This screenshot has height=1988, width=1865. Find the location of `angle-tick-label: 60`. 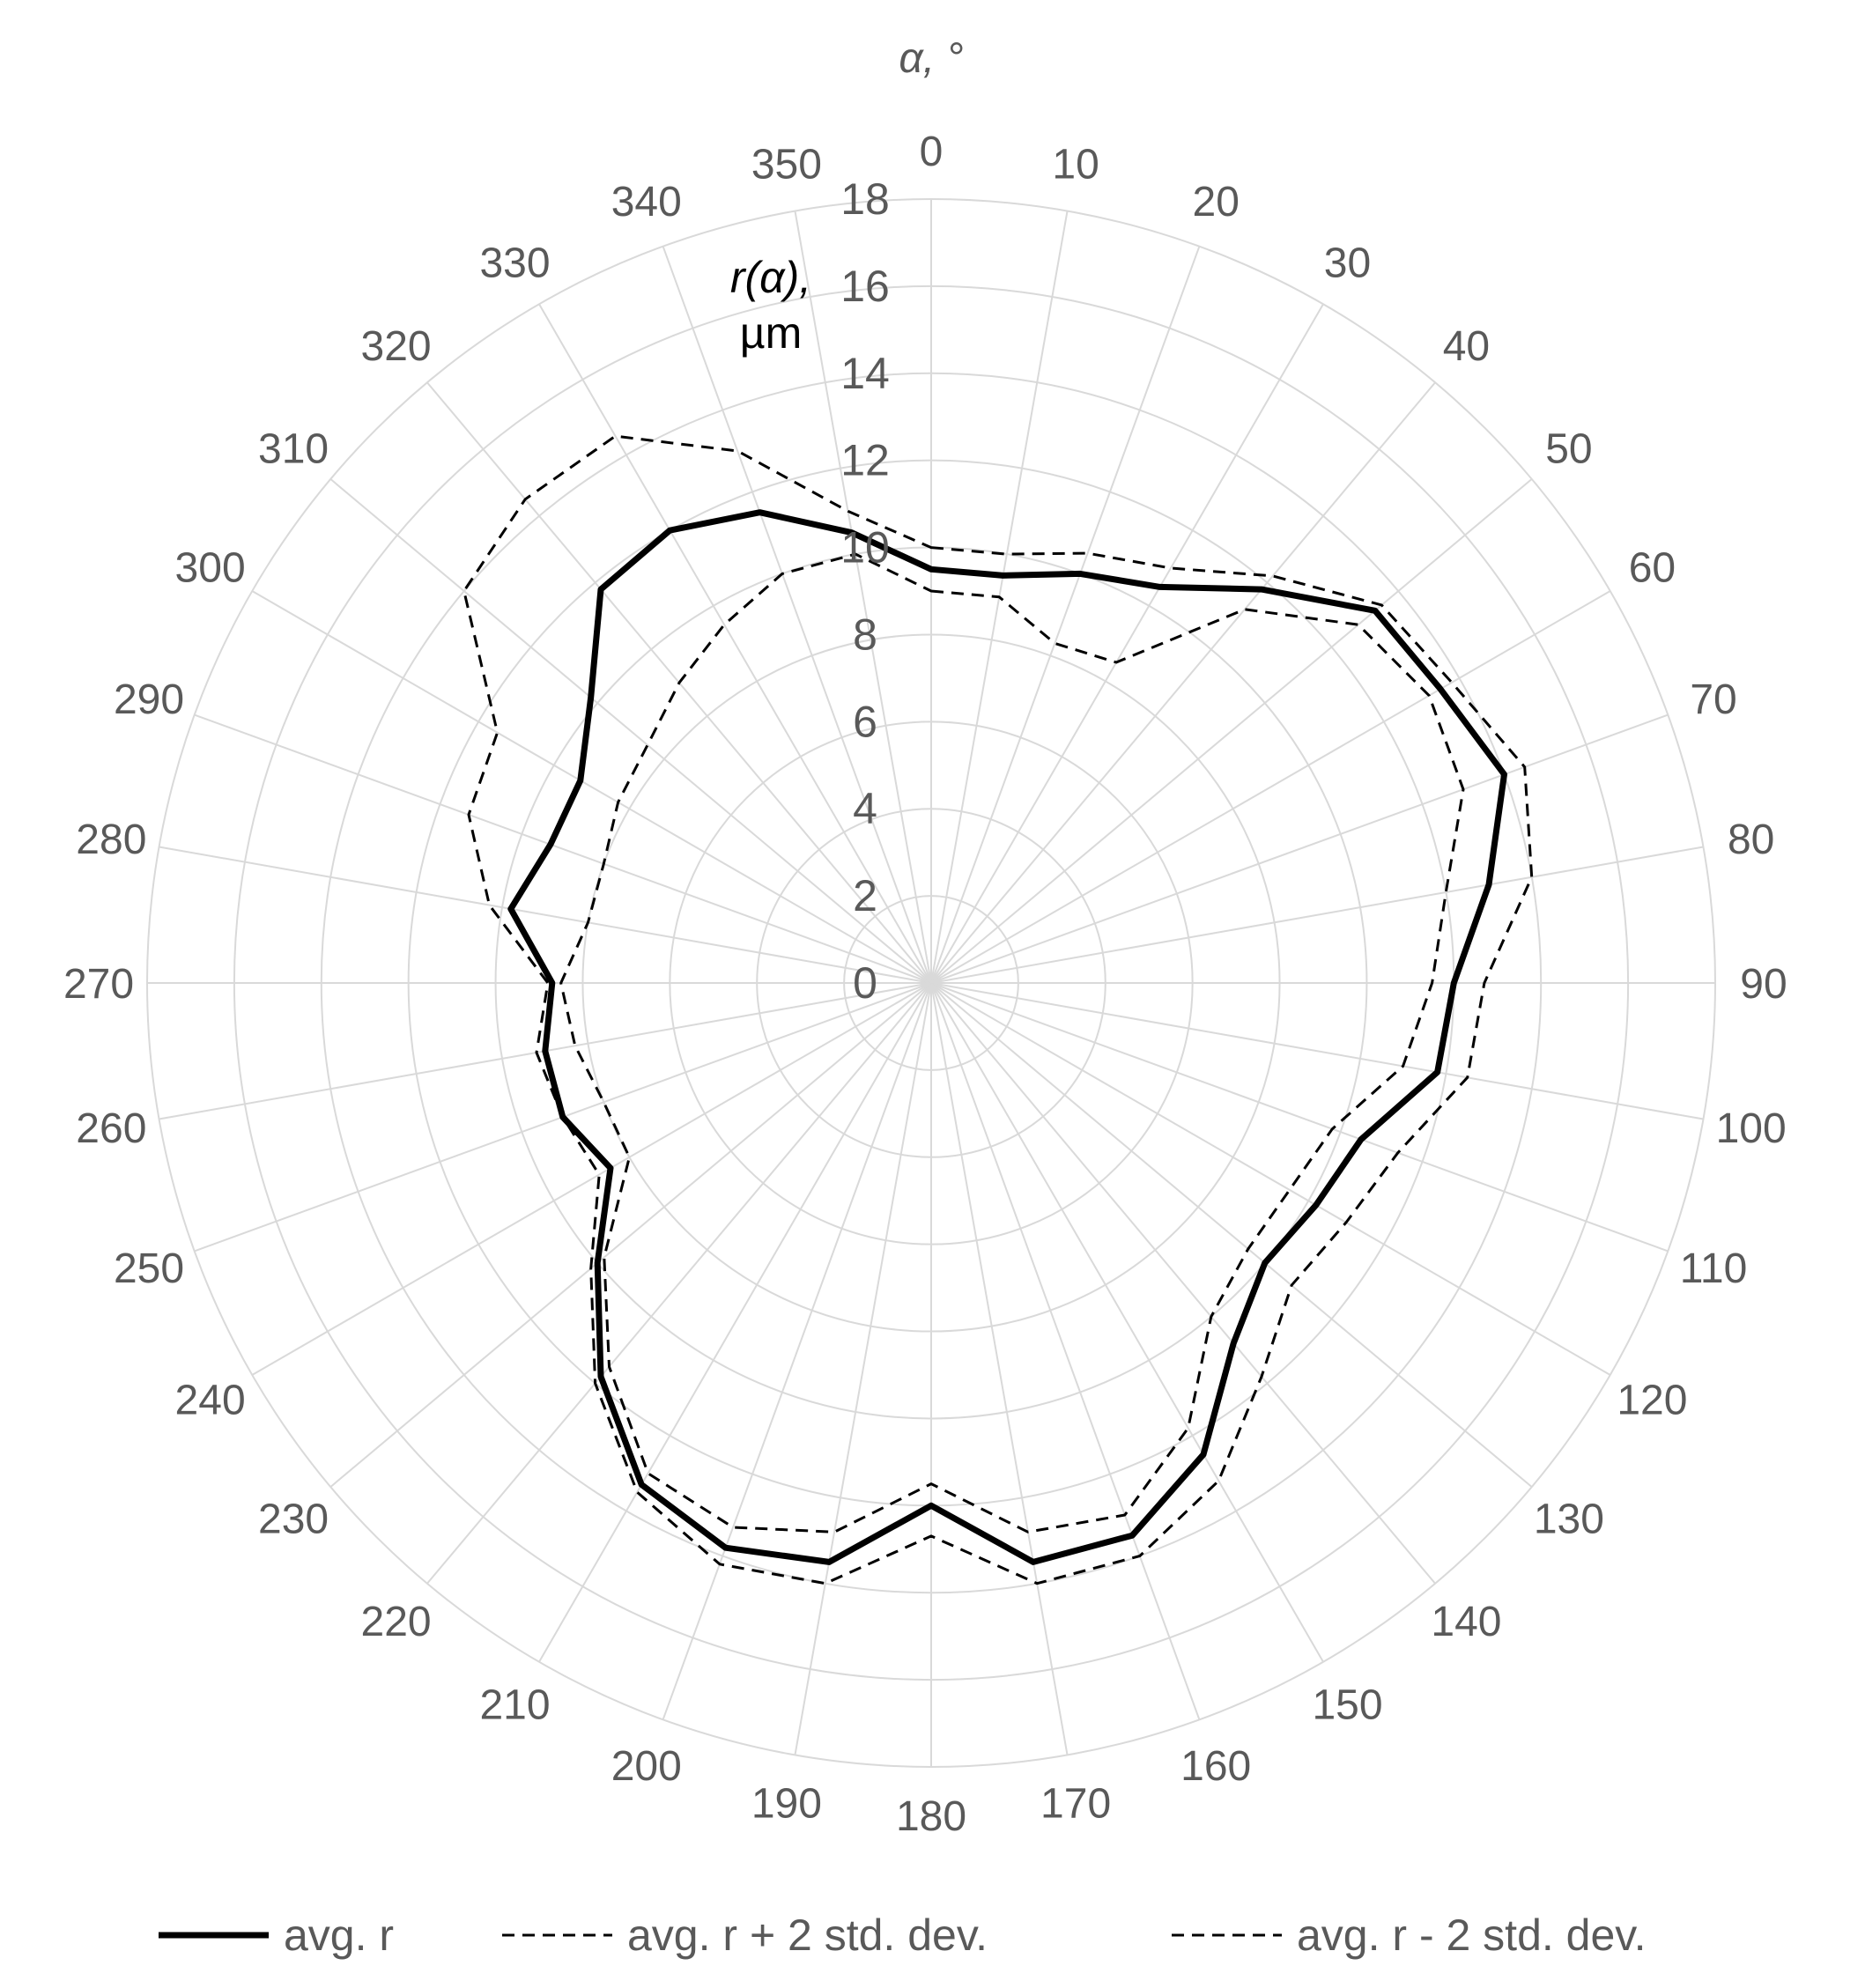

angle-tick-label: 60 is located at coordinates (1652, 568).